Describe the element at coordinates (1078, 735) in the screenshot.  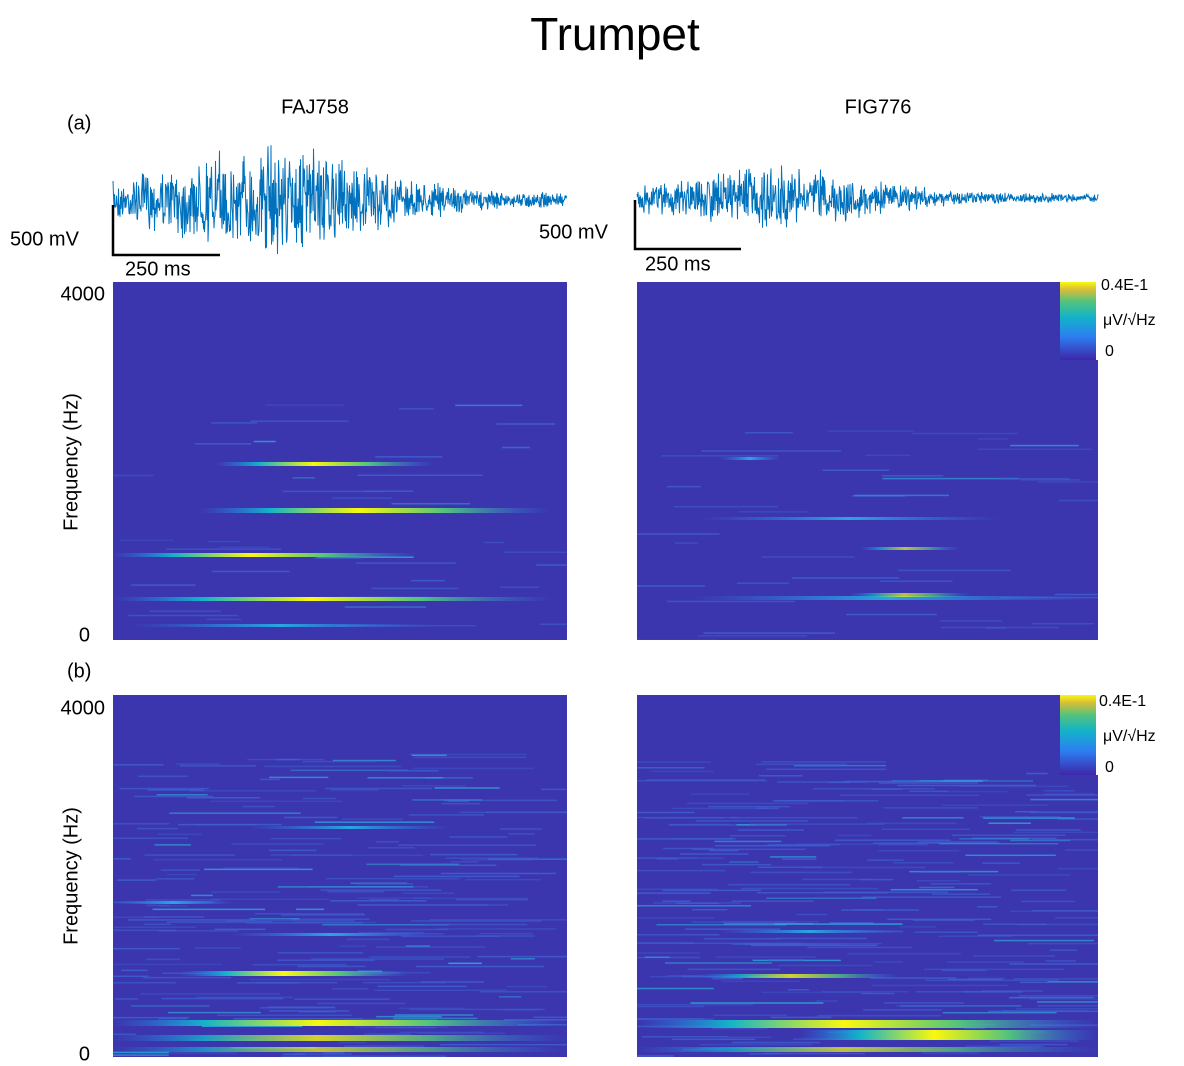
I see `colorbar` at that location.